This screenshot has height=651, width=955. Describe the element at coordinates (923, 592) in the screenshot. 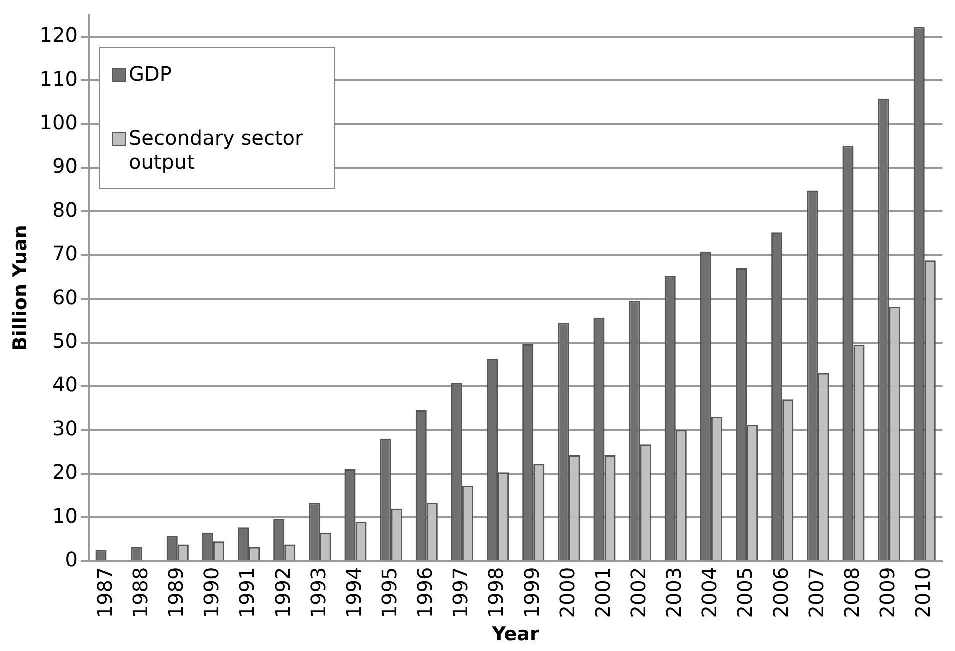

I see `x-tick-label: 2010` at that location.